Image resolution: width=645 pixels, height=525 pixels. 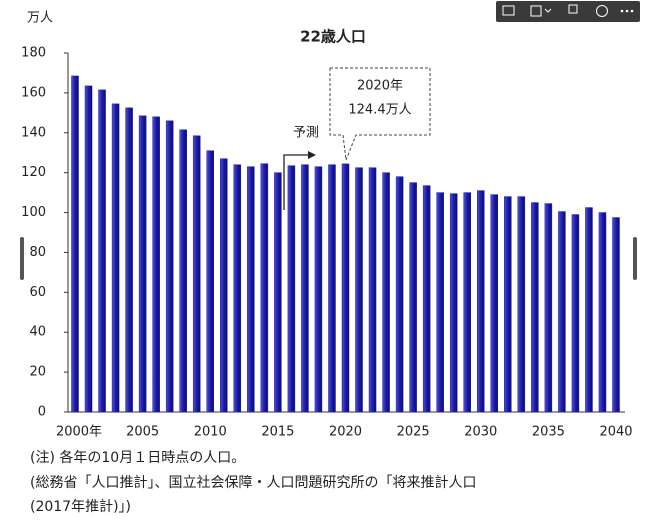 I want to click on download-button, so click(x=602, y=11).